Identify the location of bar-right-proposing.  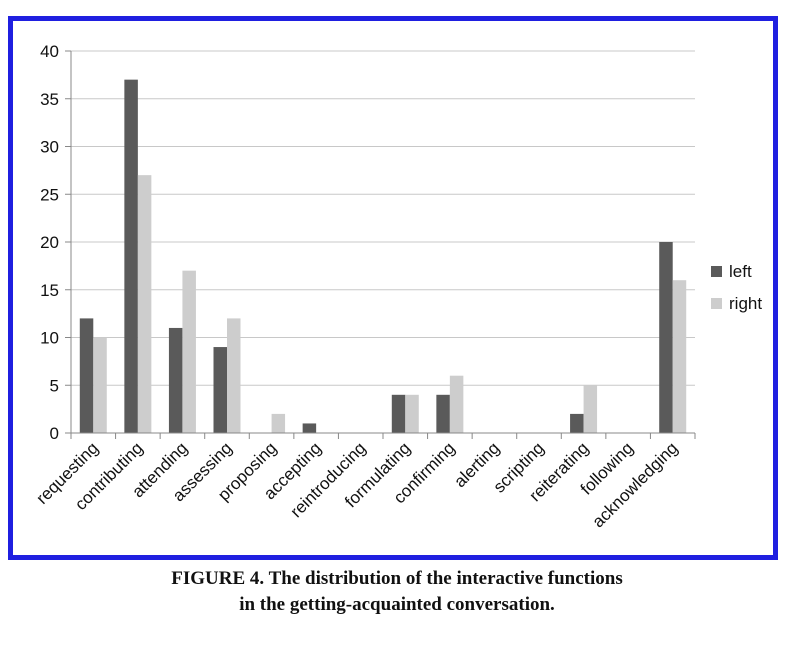
(278, 423).